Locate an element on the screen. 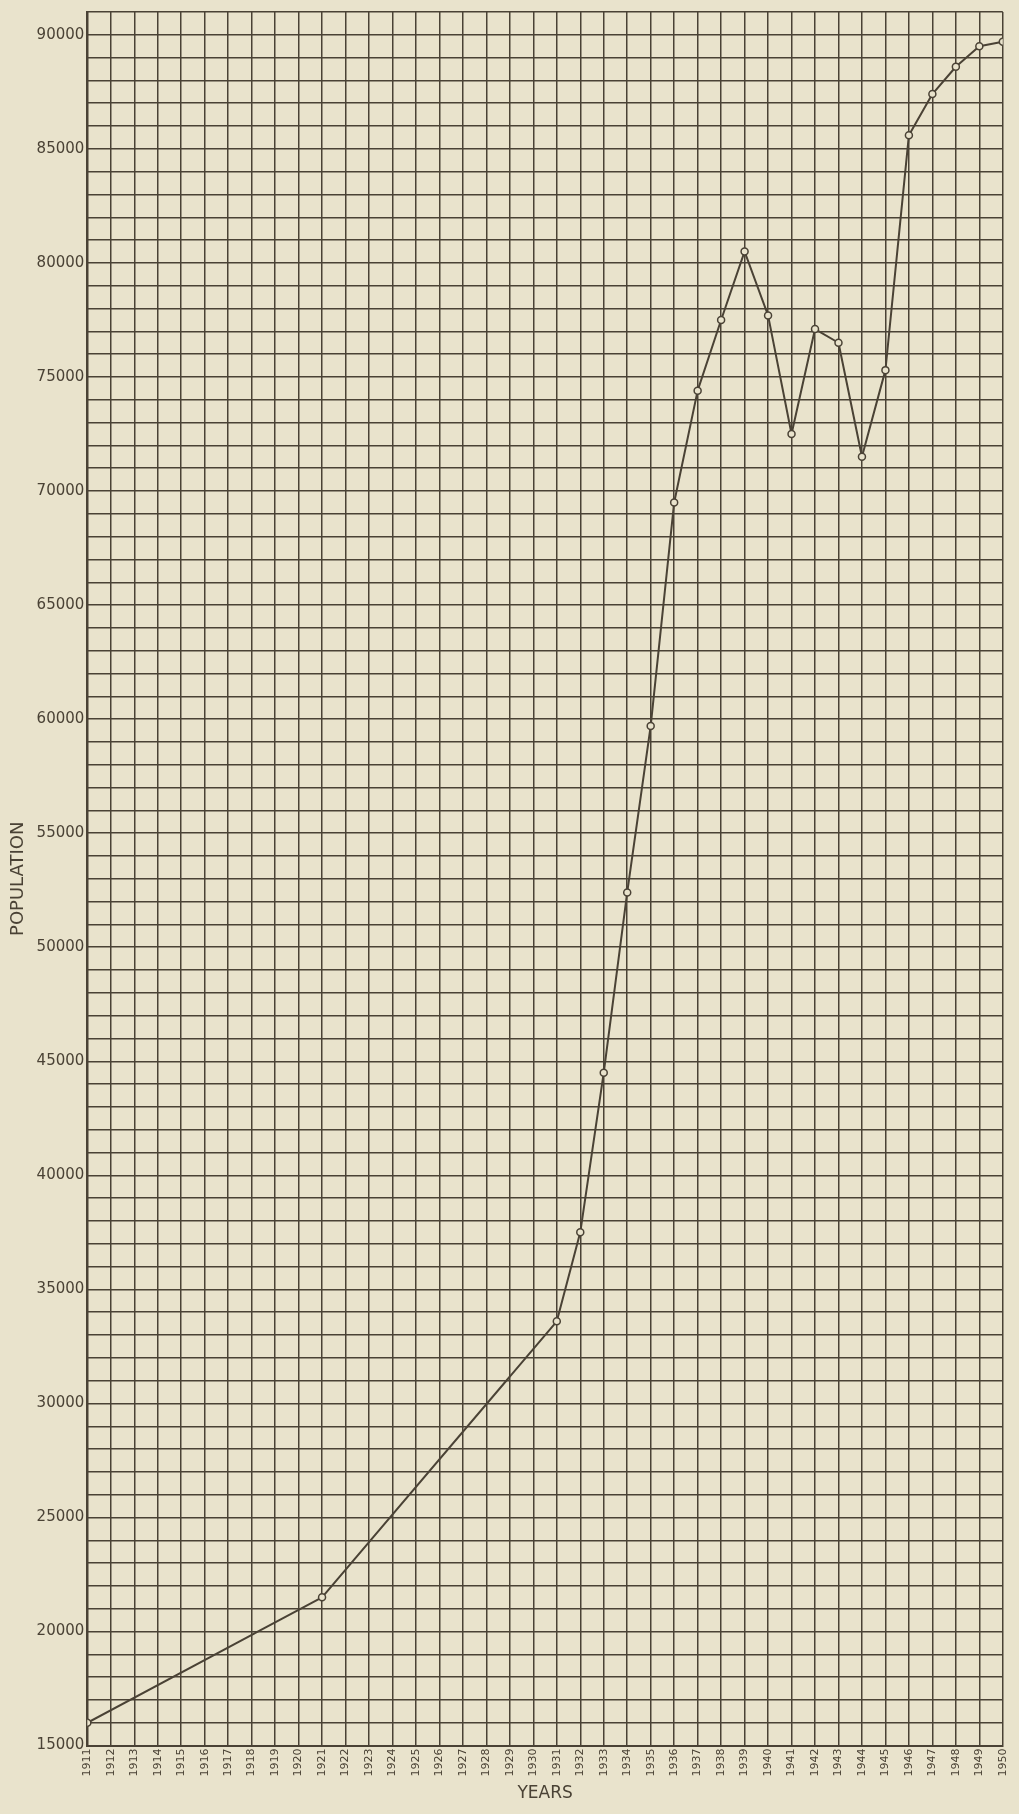 This screenshot has height=1814, width=1019. x-tick-label: 1944 is located at coordinates (861, 1762).